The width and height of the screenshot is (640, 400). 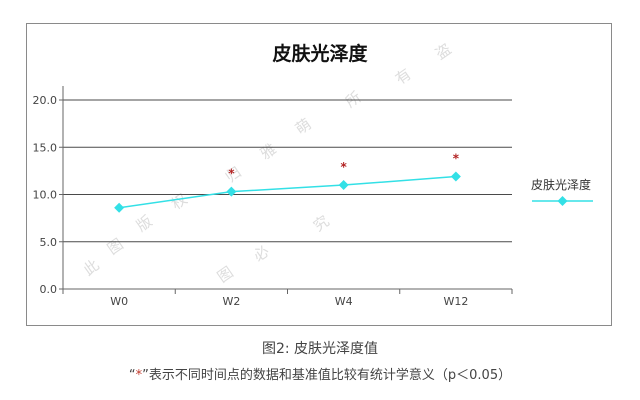 What do you see at coordinates (344, 301) in the screenshot?
I see `x-tick-label: W4` at bounding box center [344, 301].